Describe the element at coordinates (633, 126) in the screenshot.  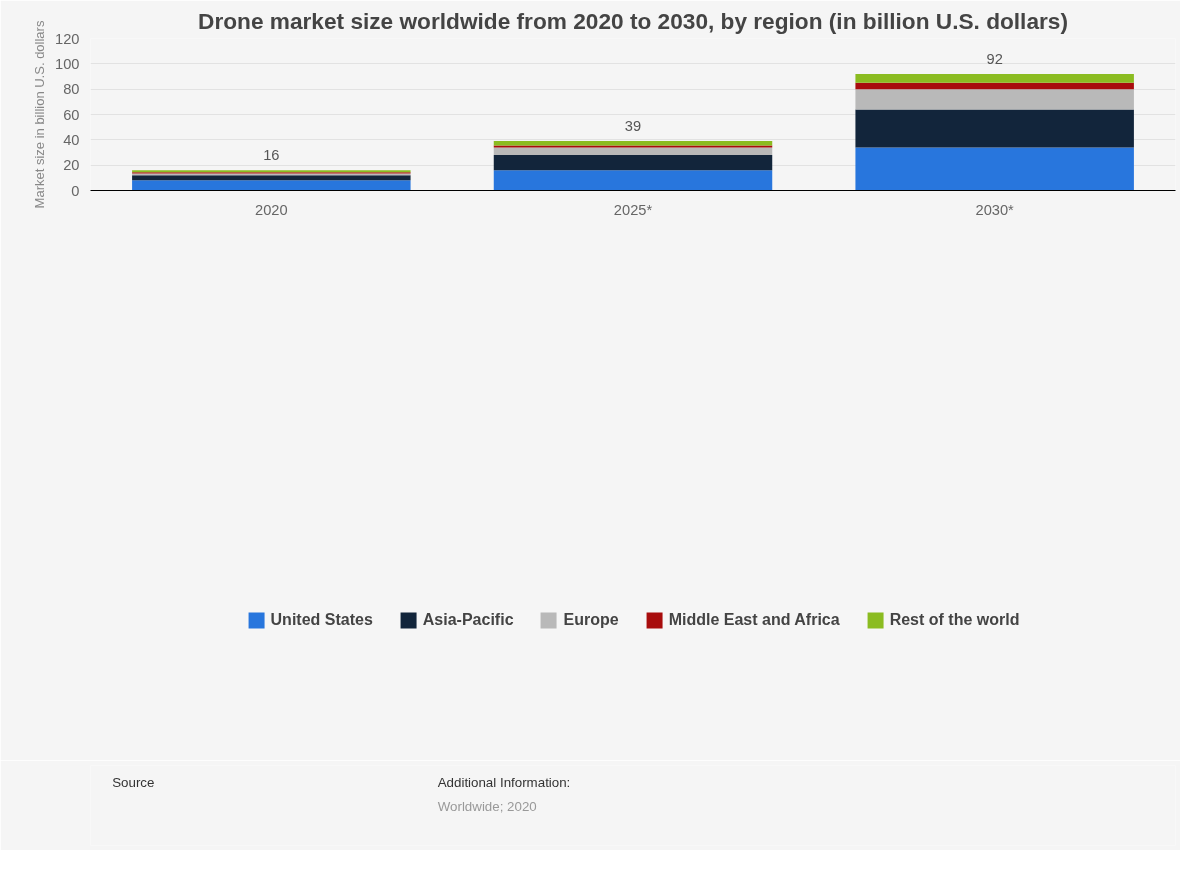
I see `total-label: 39` at that location.